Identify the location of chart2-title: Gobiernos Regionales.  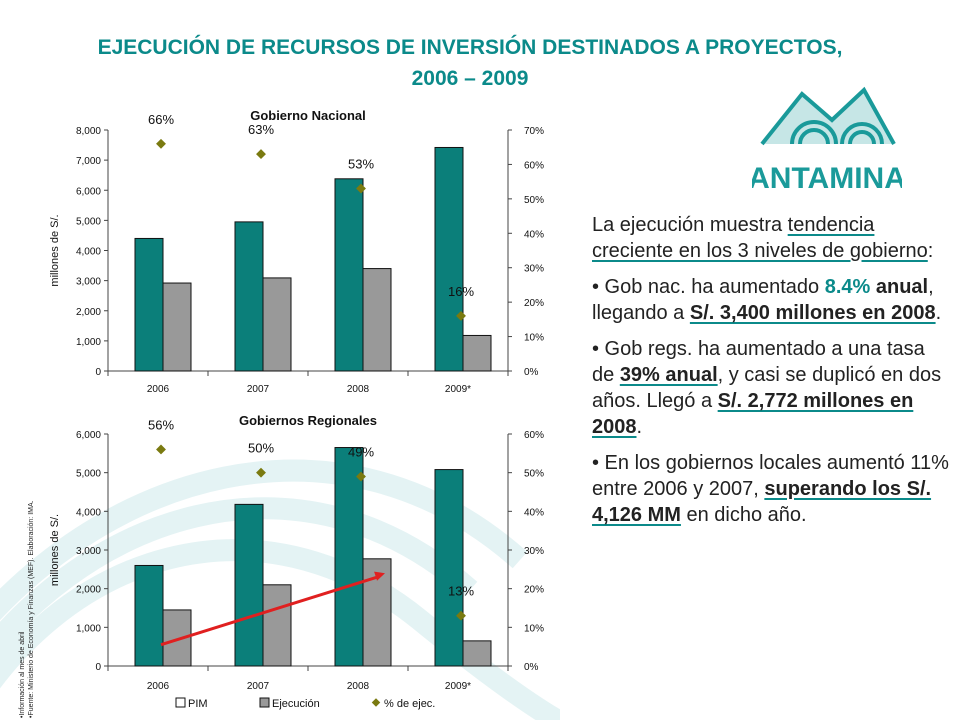
(308, 420).